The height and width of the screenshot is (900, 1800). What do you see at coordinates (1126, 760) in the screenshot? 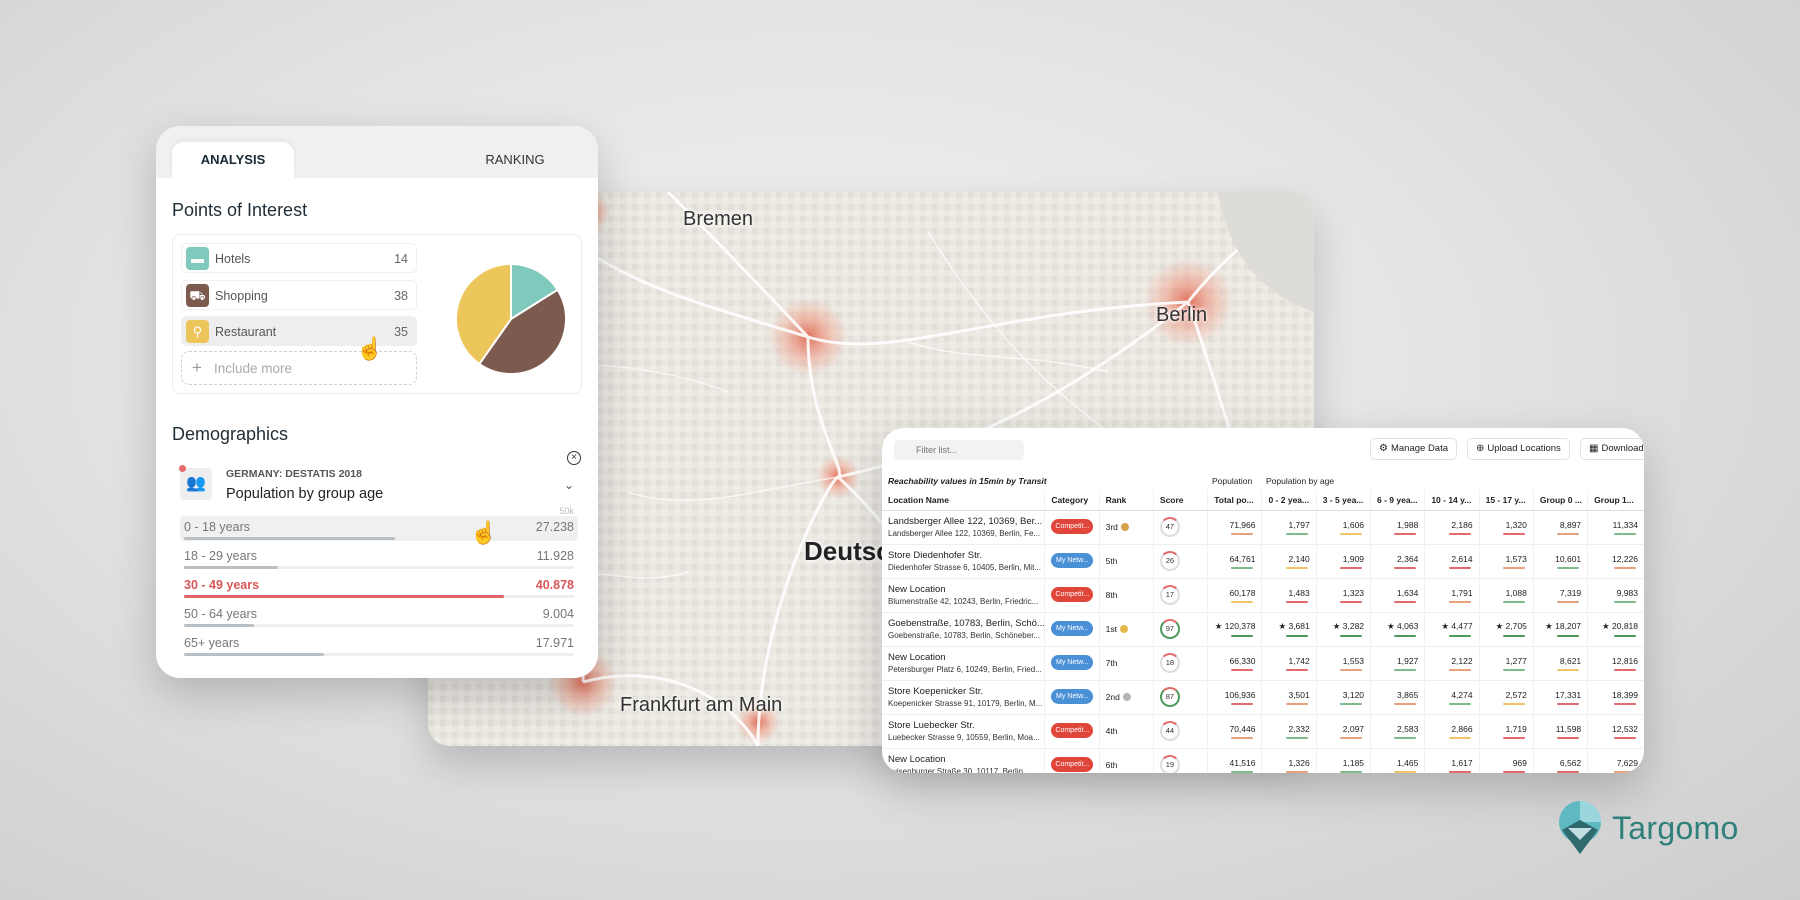
I see `rank-cell: 6th` at bounding box center [1126, 760].